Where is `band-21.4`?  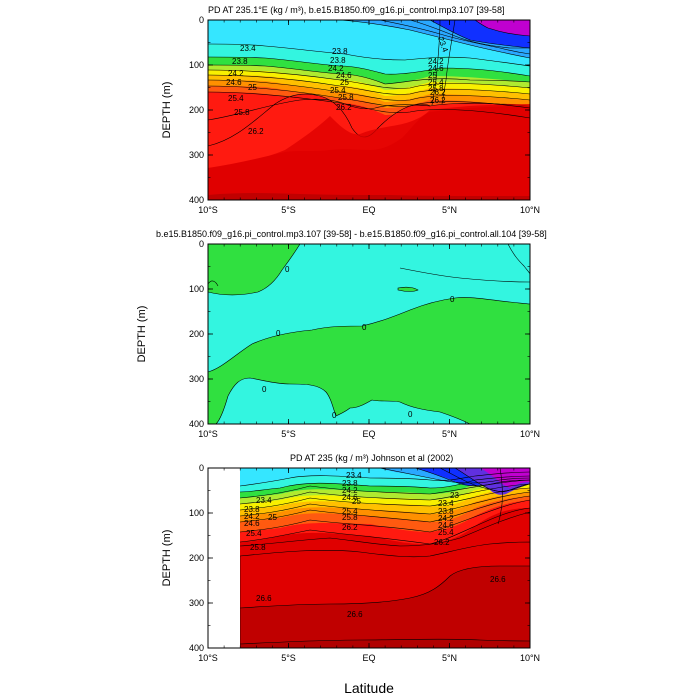 band-21.4 is located at coordinates (505, 478).